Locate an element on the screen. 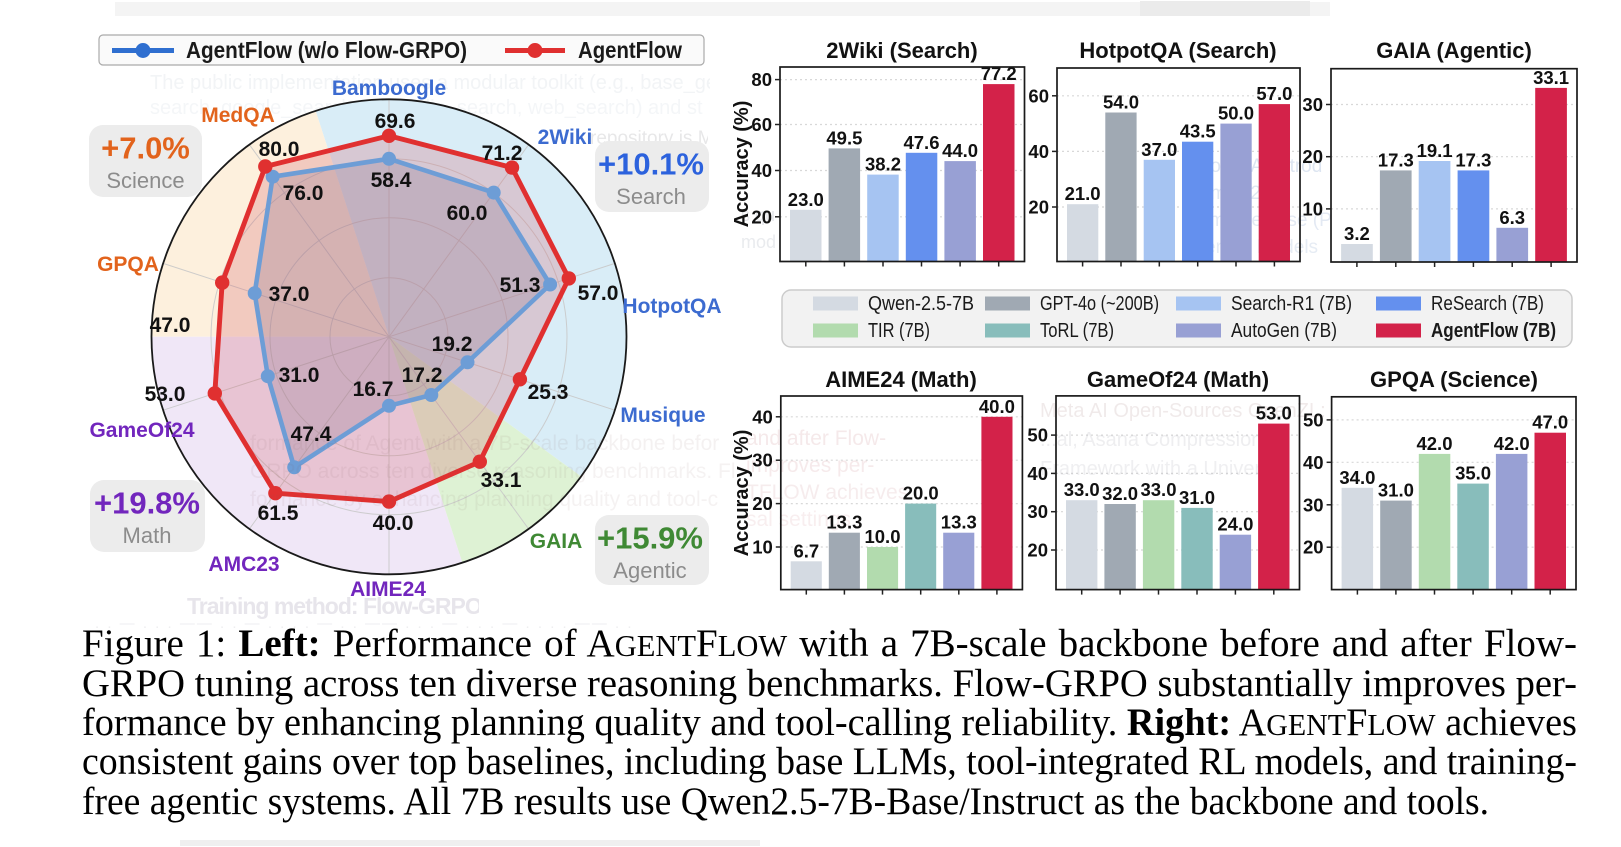  svg-text: 60.0 is located at coordinates (467, 213).